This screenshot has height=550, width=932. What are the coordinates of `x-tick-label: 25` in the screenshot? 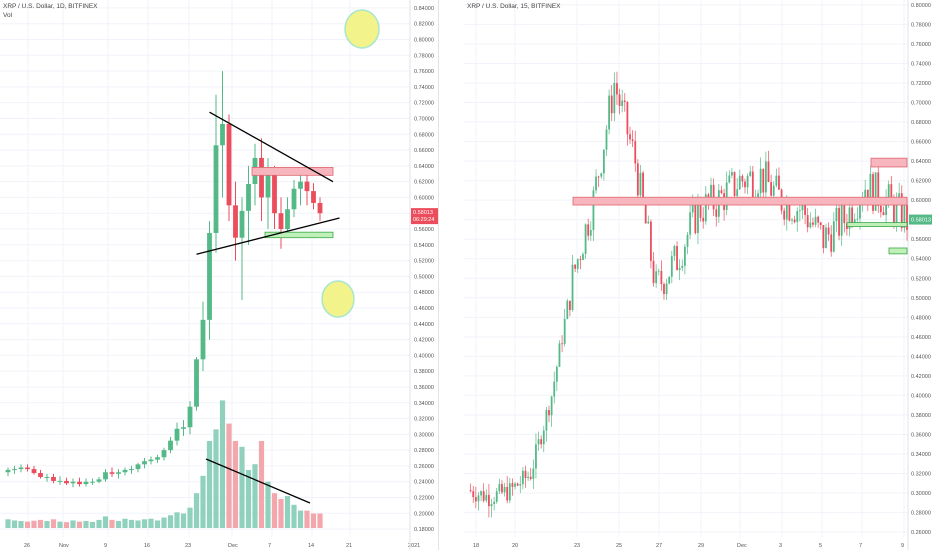 It's located at (619, 546).